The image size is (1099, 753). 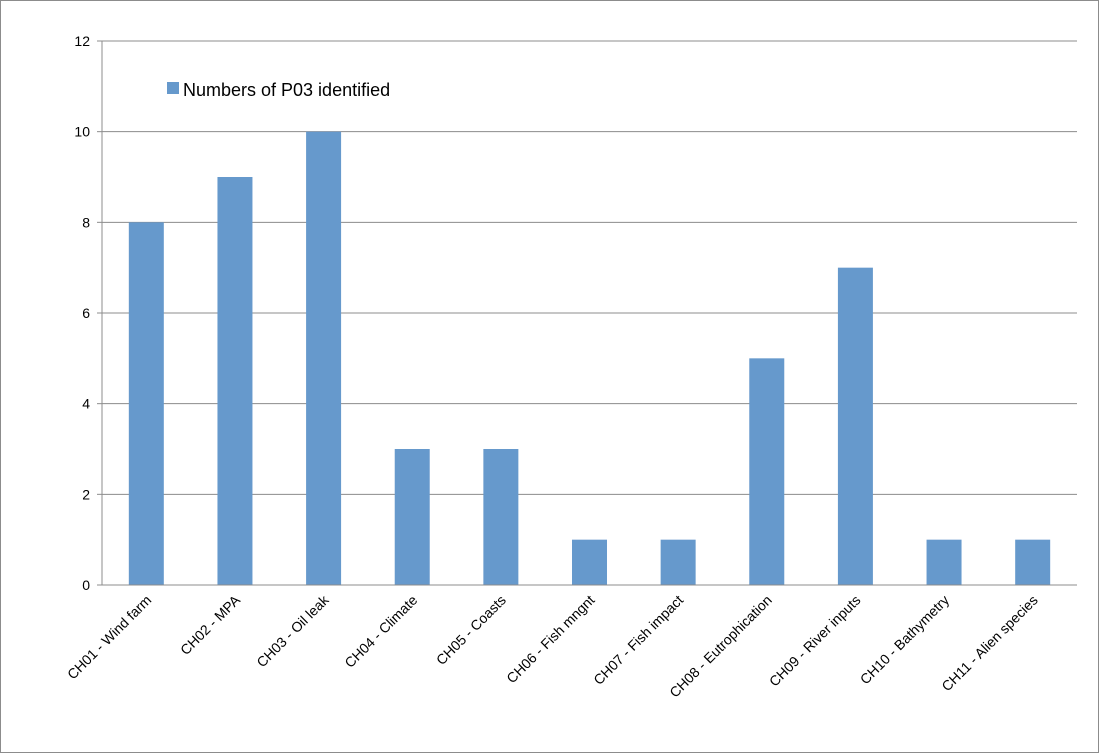 What do you see at coordinates (210, 624) in the screenshot?
I see `x-tick-label: CH02 - MPA` at bounding box center [210, 624].